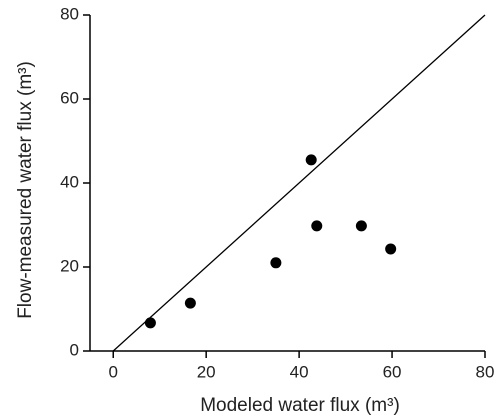  Describe the element at coordinates (300, 405) in the screenshot. I see `x-axis-label: Modeled water flux (m³)` at that location.